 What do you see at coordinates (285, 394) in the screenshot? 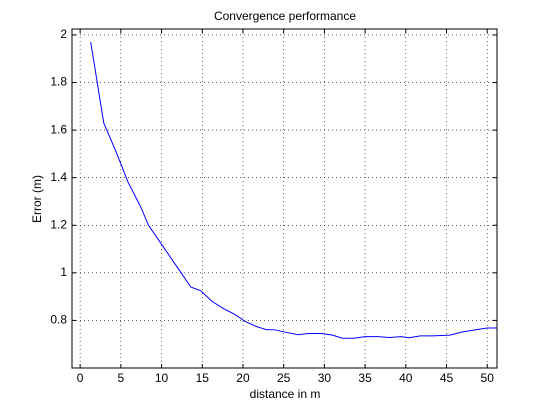
I see `x-axis-label: distance in m` at bounding box center [285, 394].